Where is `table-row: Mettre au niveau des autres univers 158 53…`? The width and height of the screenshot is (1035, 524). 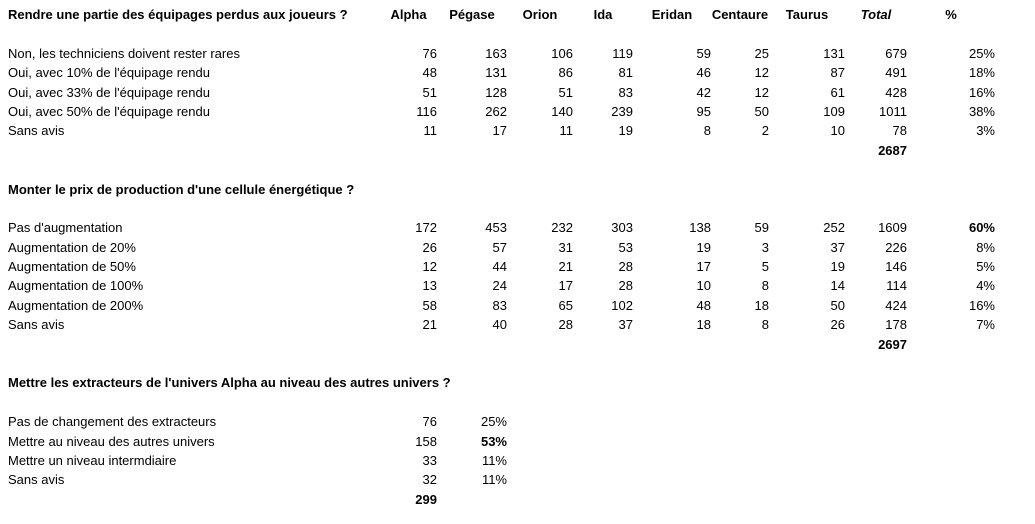
table-row: Mettre au niveau des autres univers 158 53… is located at coordinates (521, 441).